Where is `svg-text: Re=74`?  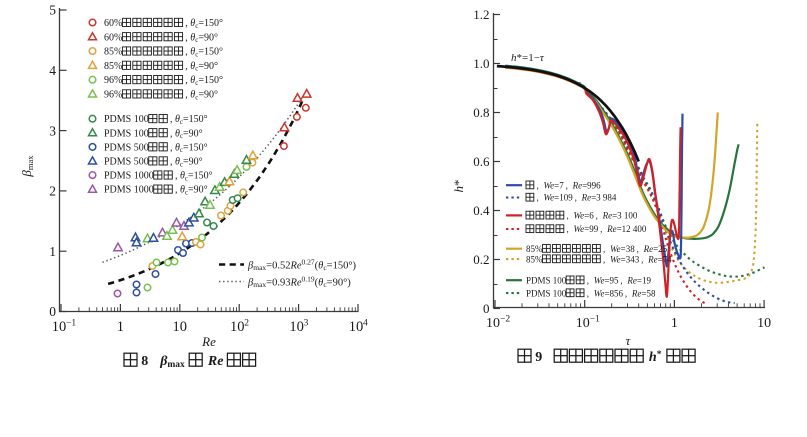 svg-text: Re=74 is located at coordinates (659, 259).